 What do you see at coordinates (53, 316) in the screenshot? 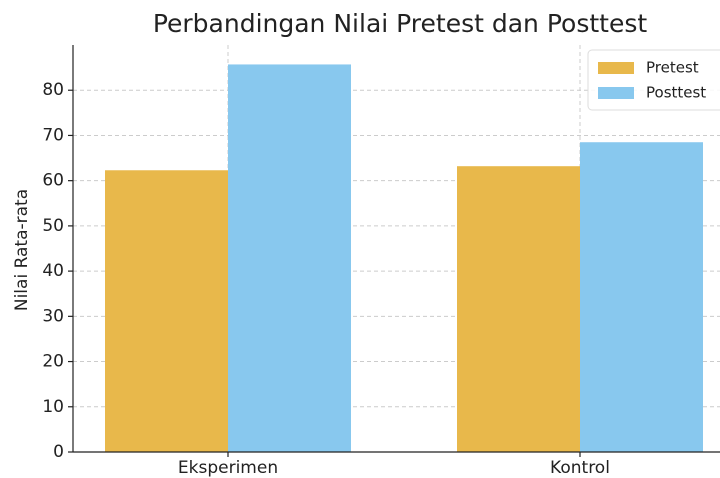
I see `y-tick-label: 30` at bounding box center [53, 316].